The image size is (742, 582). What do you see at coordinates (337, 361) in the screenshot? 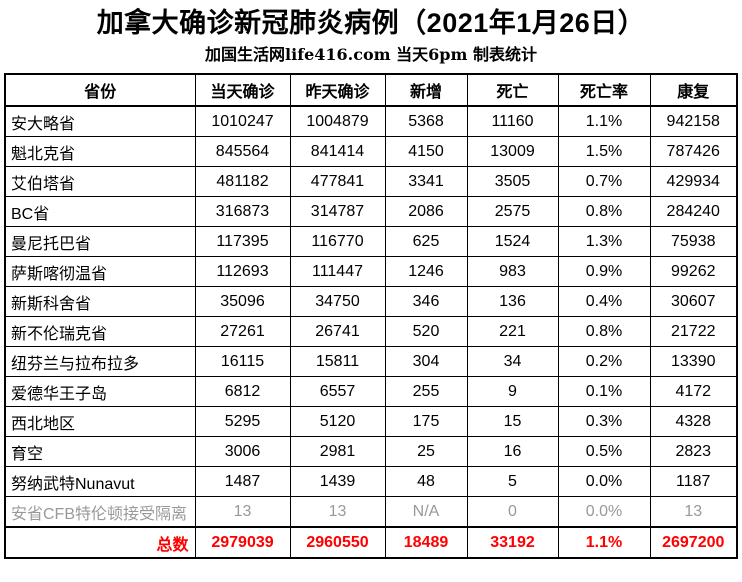
I see `value-cell: 15811` at bounding box center [337, 361].